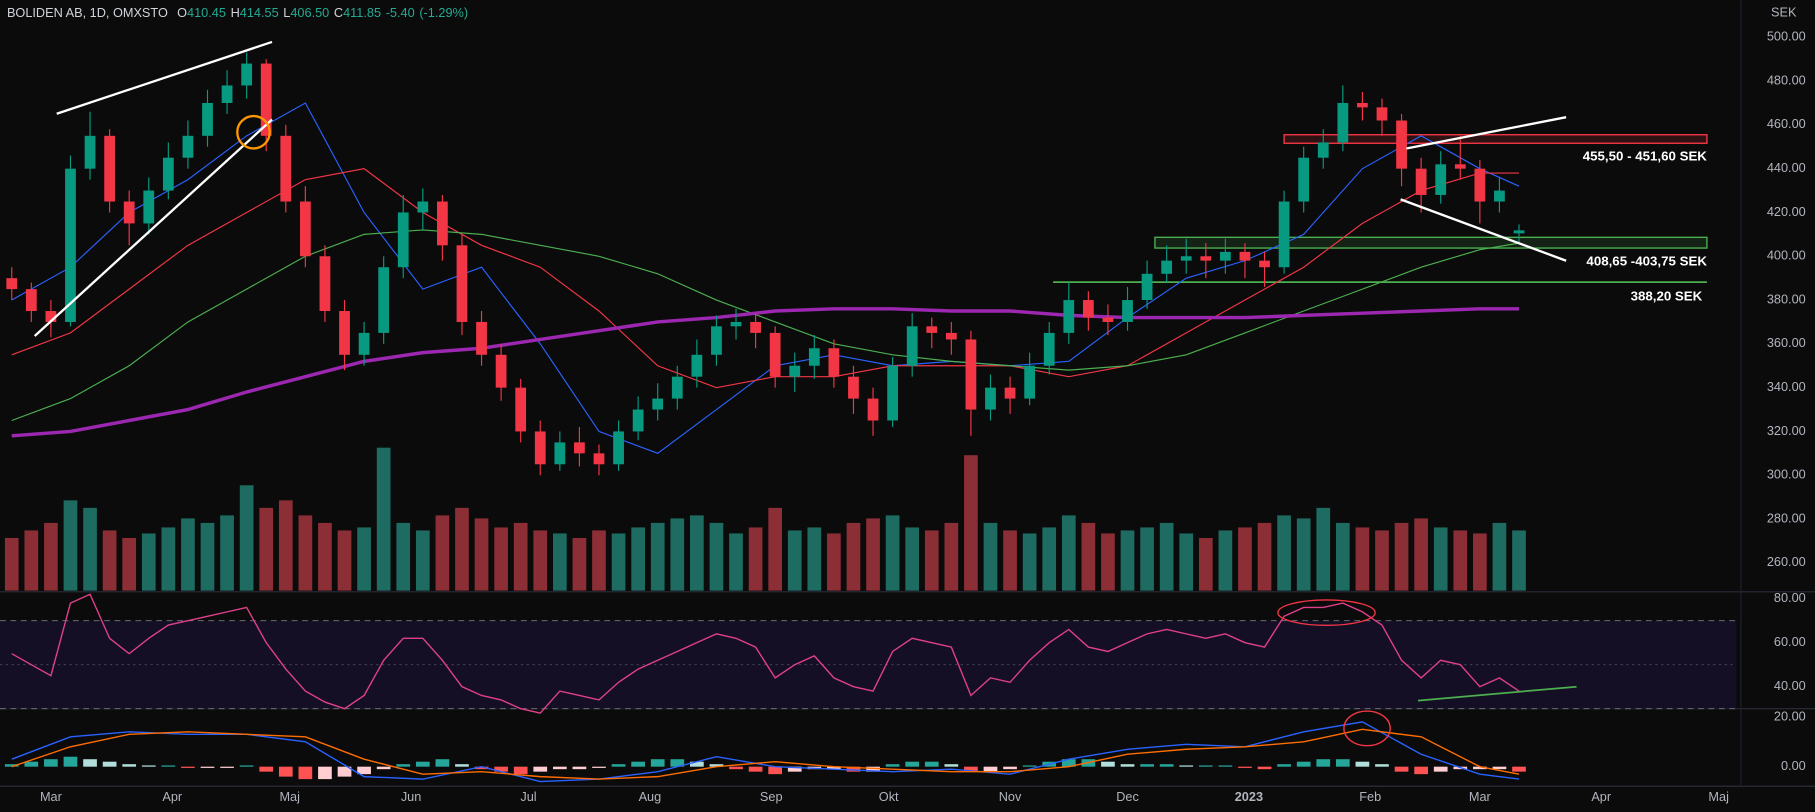 The width and height of the screenshot is (1815, 812). Describe the element at coordinates (259, 13) in the screenshot. I see `ohlc-value: 414.55` at that location.